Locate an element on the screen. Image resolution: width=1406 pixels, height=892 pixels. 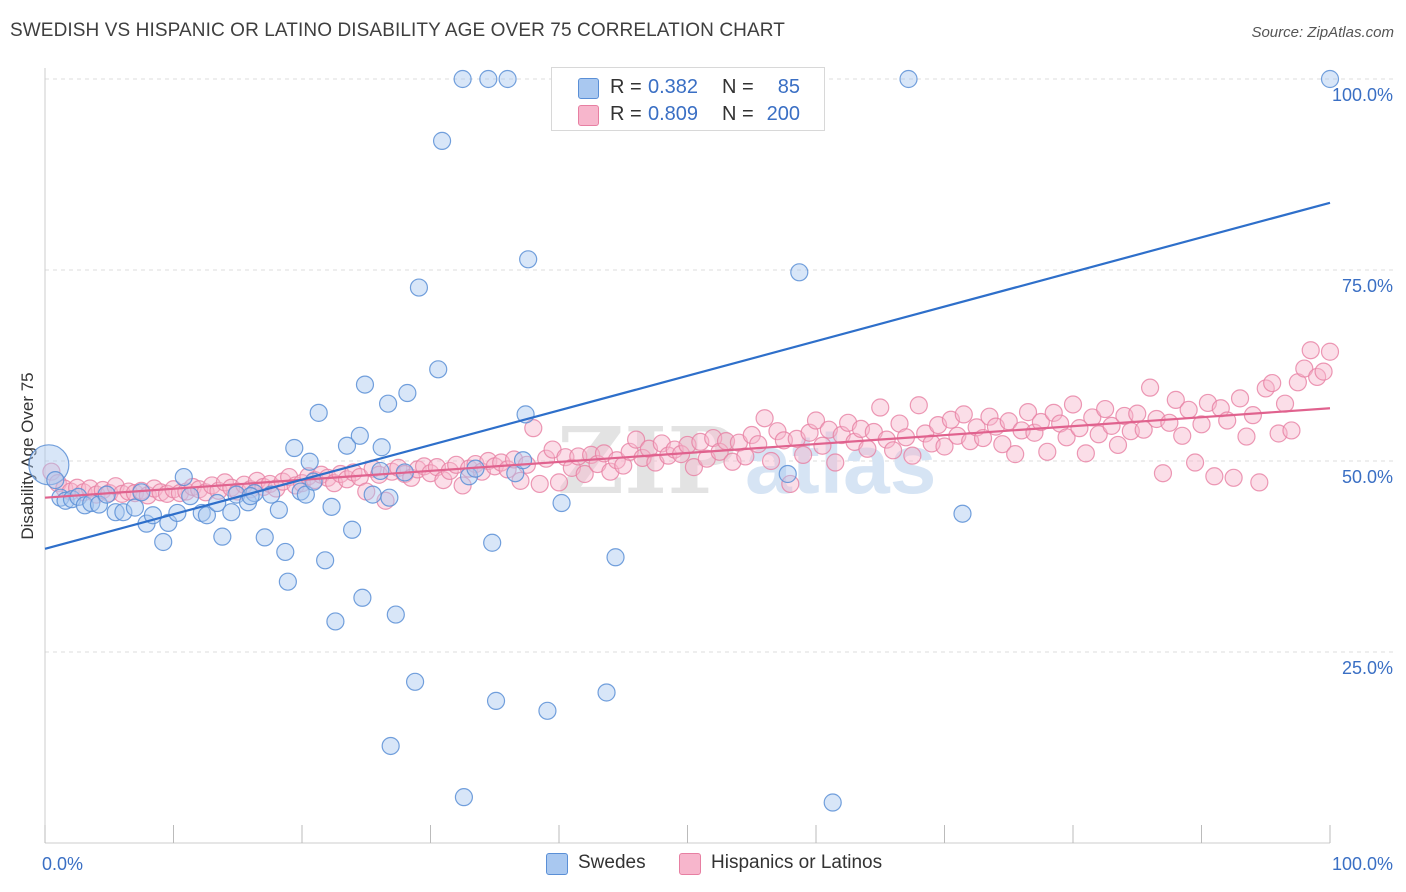
x-tick-label: 0.0% is located at coordinates (62, 864).